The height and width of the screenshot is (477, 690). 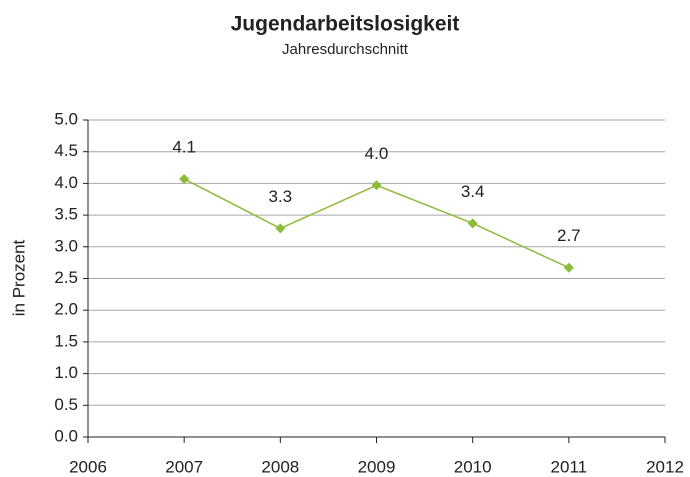 What do you see at coordinates (66, 340) in the screenshot?
I see `y-tick-label: 1.5` at bounding box center [66, 340].